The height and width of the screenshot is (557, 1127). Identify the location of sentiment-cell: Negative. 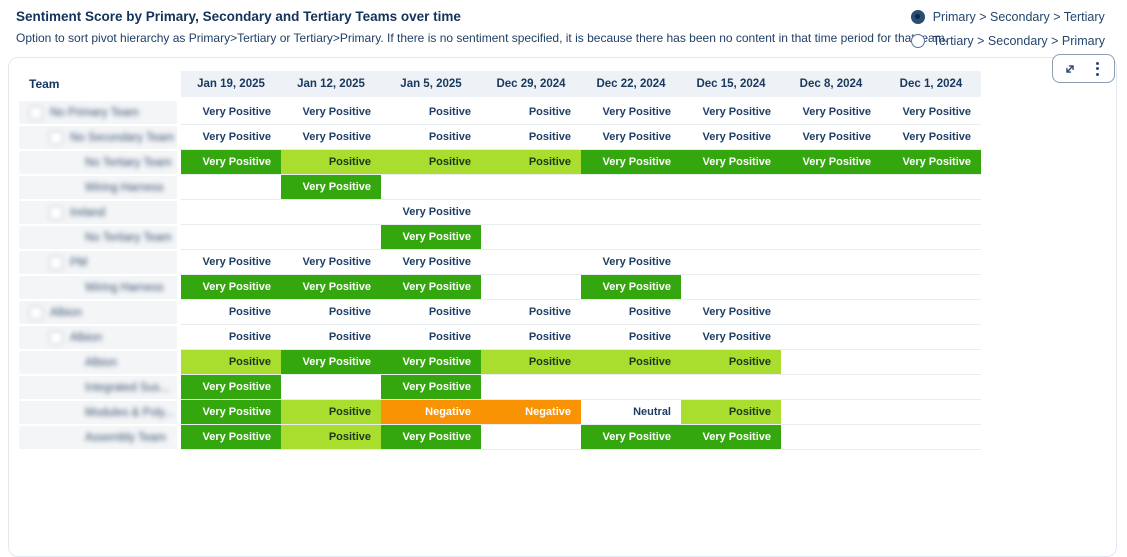
(531, 412).